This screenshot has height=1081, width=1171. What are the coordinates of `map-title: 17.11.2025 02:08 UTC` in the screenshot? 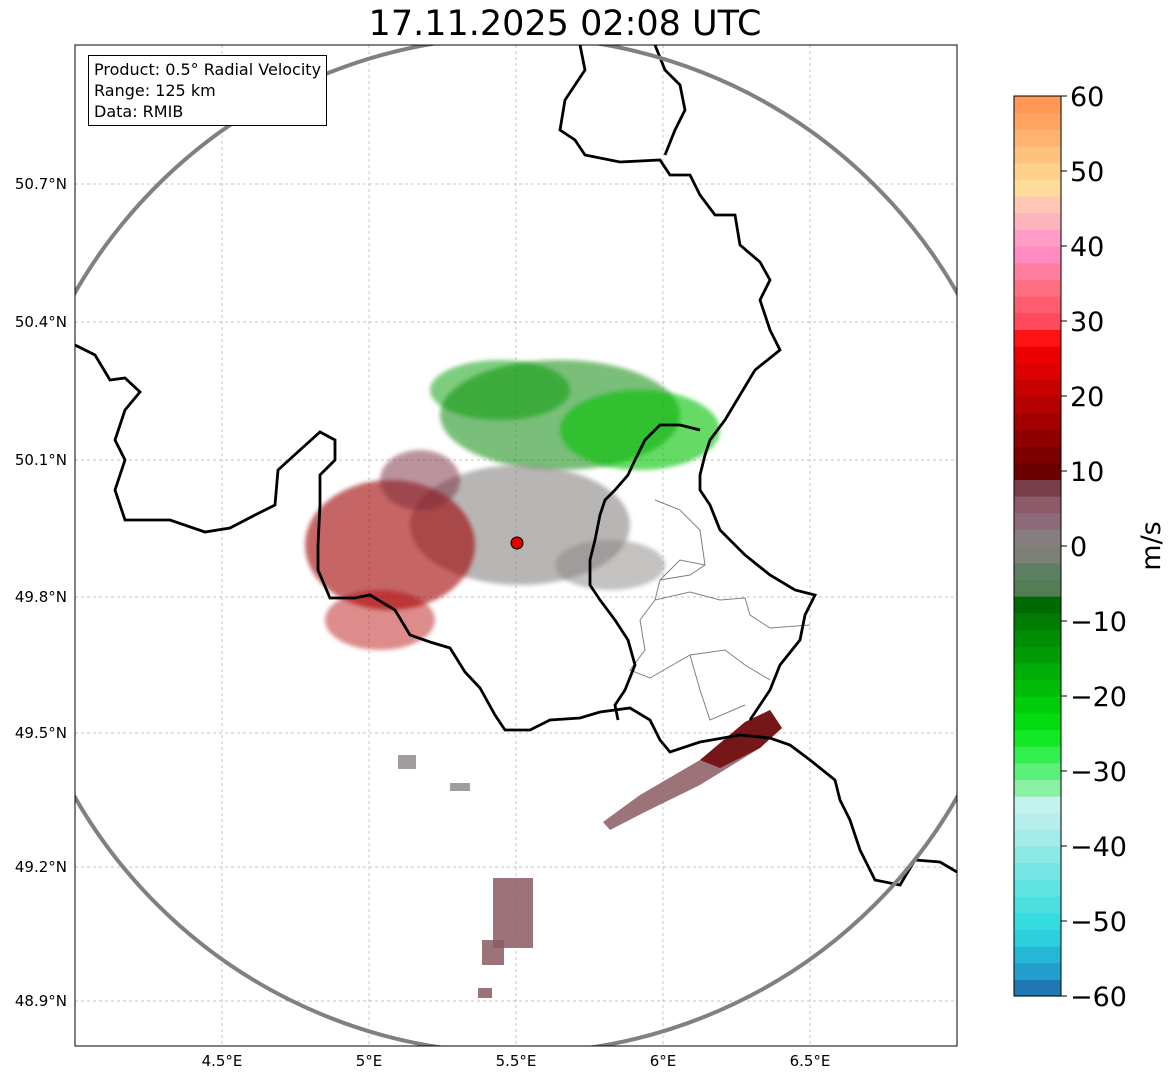 It's located at (565, 24).